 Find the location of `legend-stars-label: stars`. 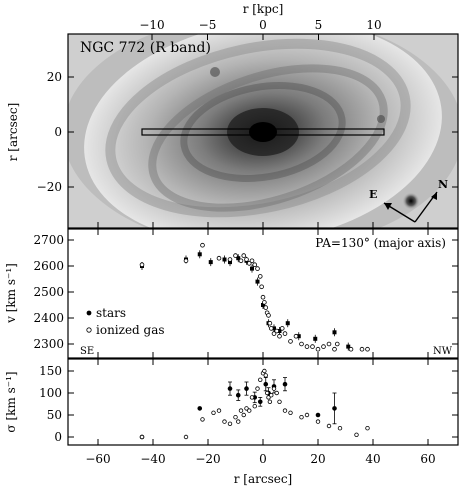

legend-stars-label: stars is located at coordinates (111, 313).